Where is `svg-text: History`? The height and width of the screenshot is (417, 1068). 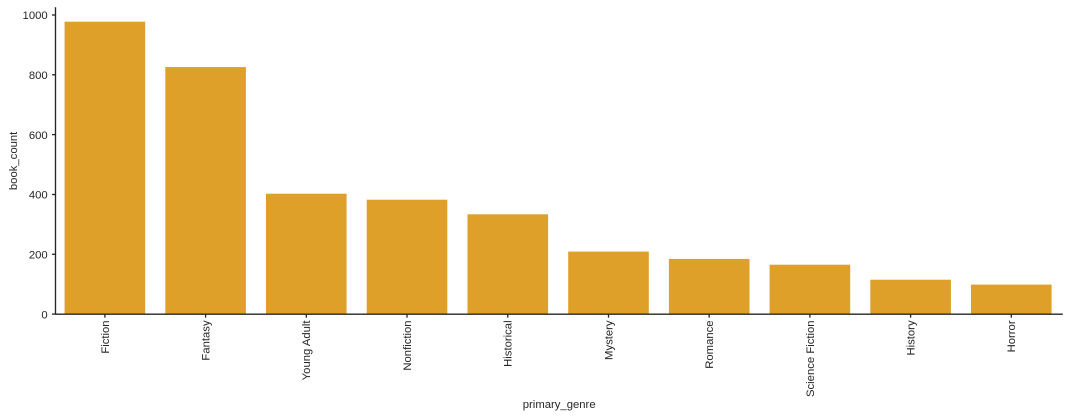
svg-text: History is located at coordinates (912, 337).